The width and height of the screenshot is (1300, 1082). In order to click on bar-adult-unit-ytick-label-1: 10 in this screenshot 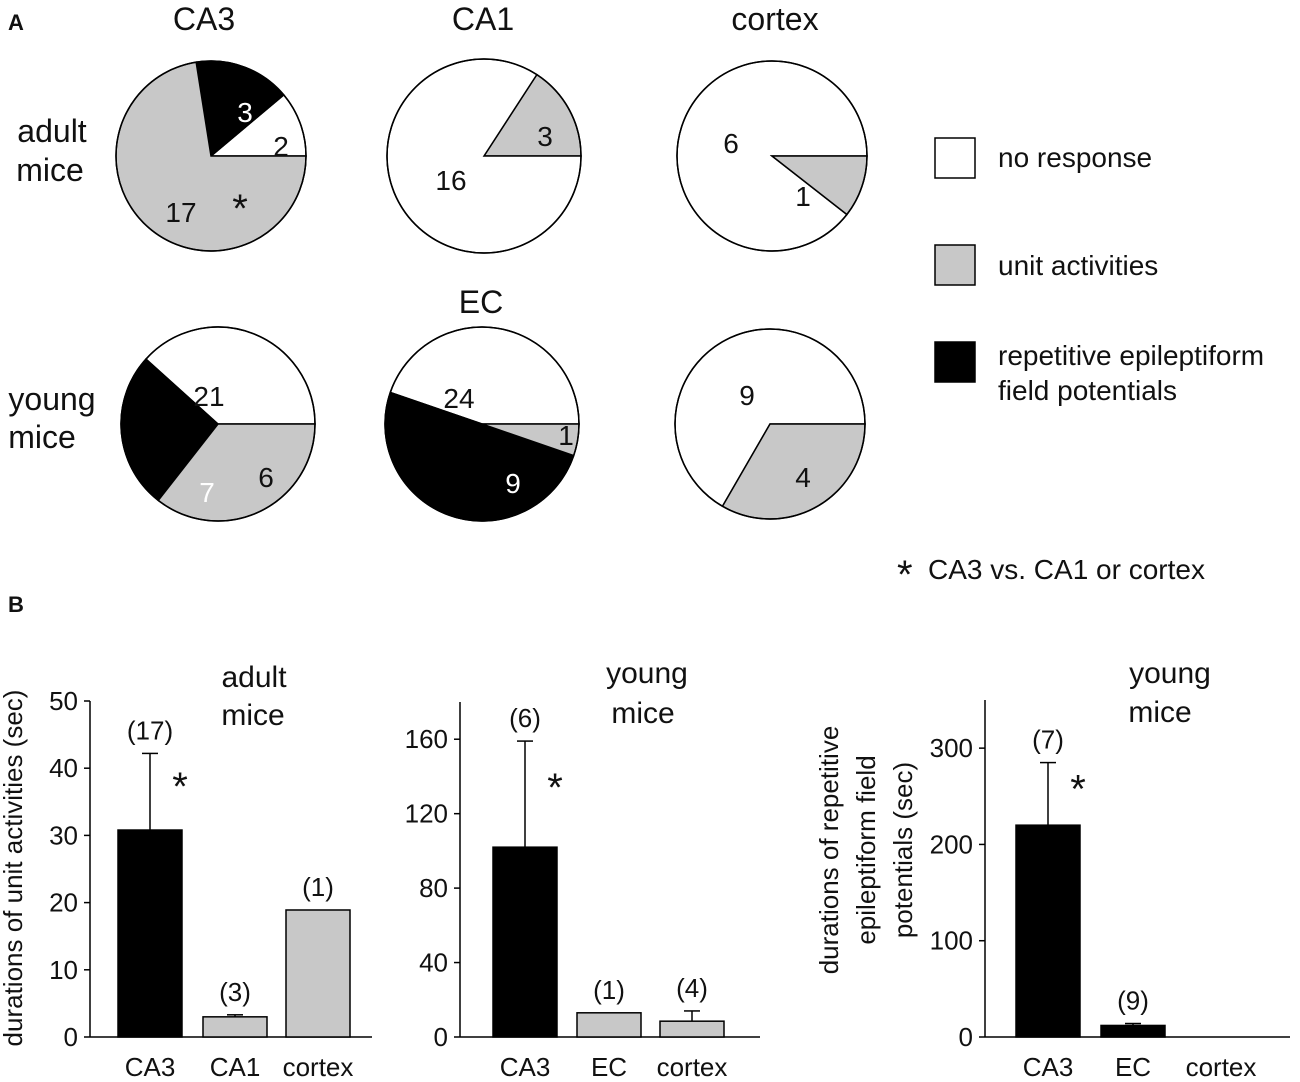, I will do `click(63, 970)`.